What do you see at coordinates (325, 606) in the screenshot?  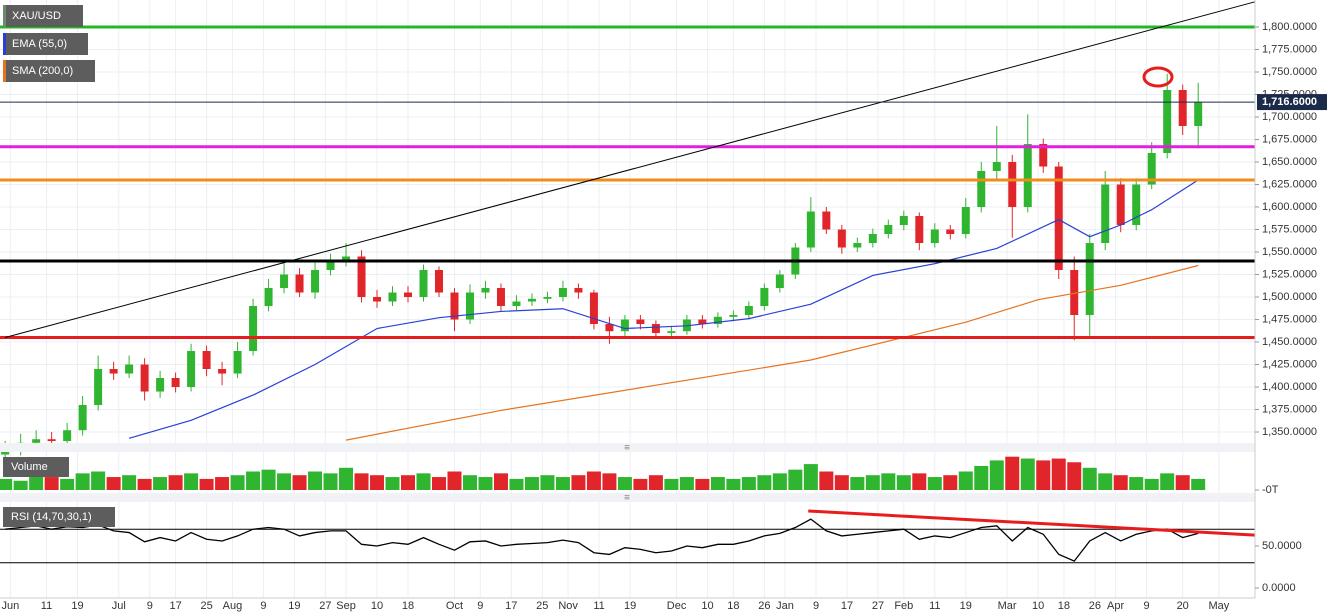 I see `x-tick-label: 27` at bounding box center [325, 606].